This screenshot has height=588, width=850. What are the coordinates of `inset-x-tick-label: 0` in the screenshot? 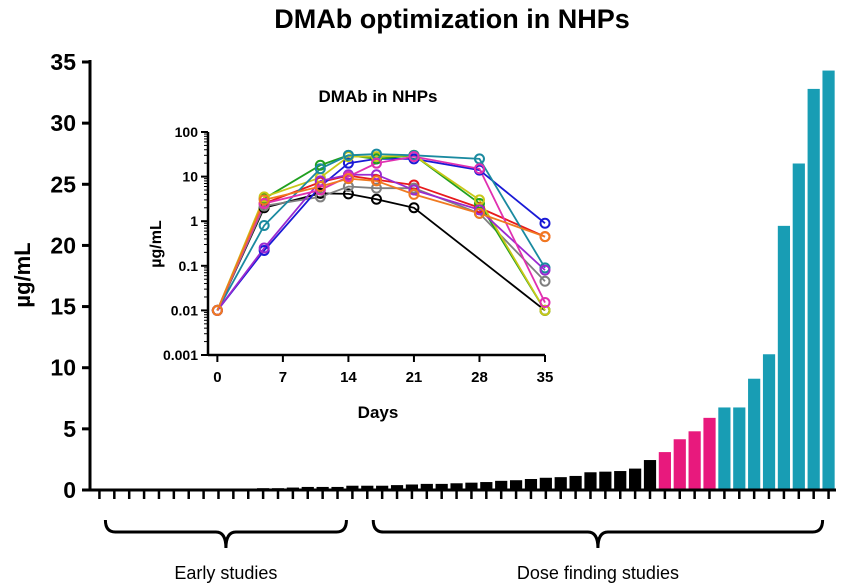 It's located at (217, 377).